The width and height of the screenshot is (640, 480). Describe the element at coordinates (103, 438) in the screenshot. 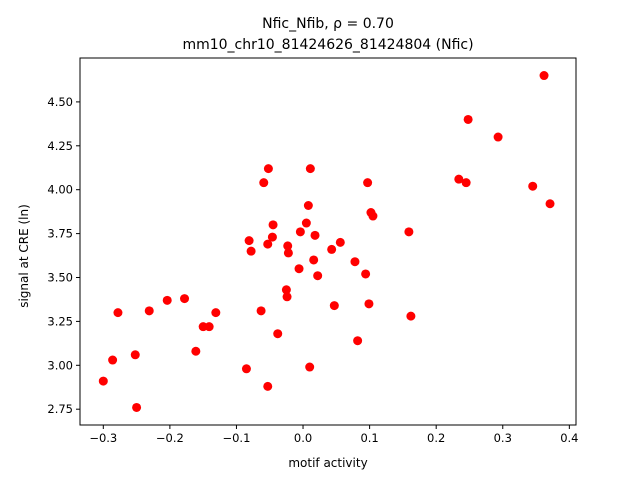

I see `x-tick-label: −0.3` at that location.